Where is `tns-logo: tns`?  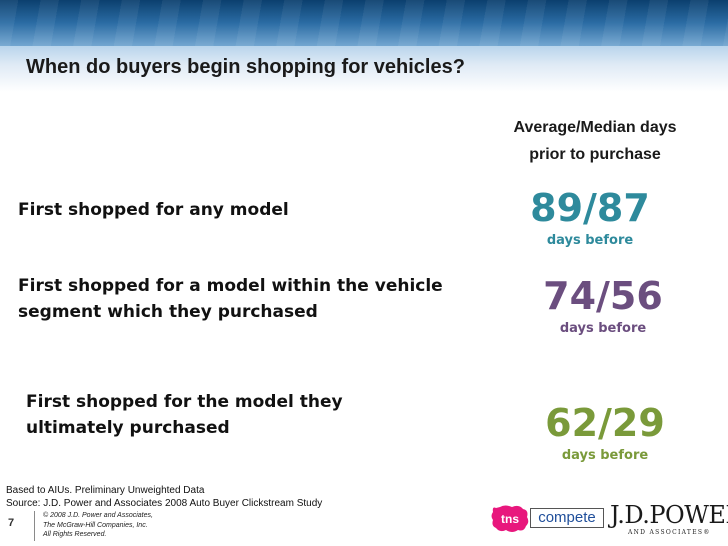 tns-logo: tns is located at coordinates (510, 519).